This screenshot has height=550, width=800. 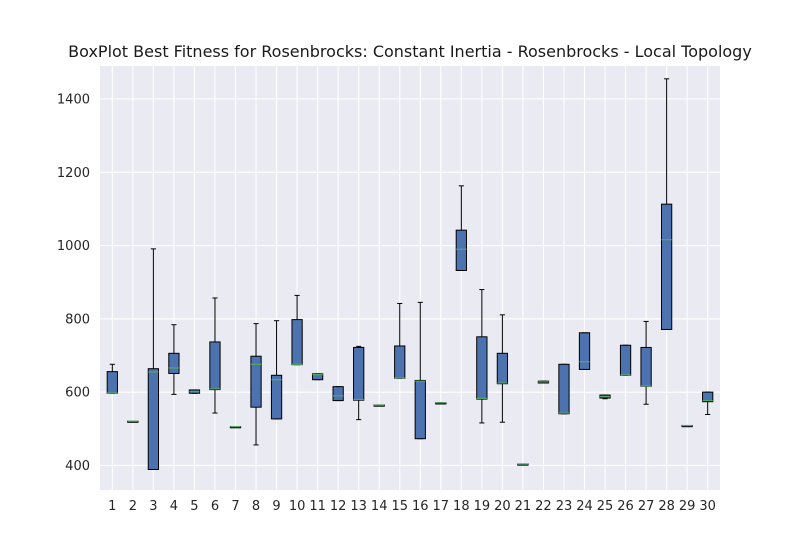 I want to click on y-tick-label: 1400, so click(x=73, y=99).